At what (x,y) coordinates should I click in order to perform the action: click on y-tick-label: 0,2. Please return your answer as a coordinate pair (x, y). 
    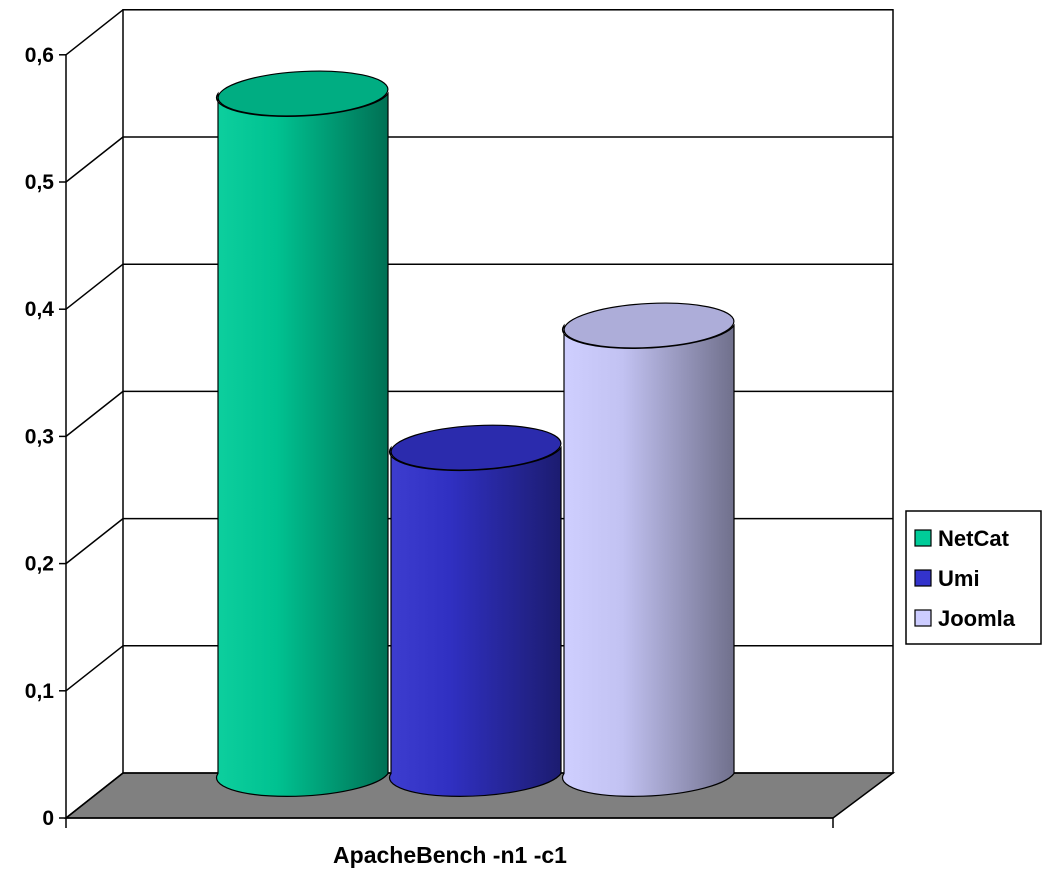
    Looking at the image, I should click on (39, 564).